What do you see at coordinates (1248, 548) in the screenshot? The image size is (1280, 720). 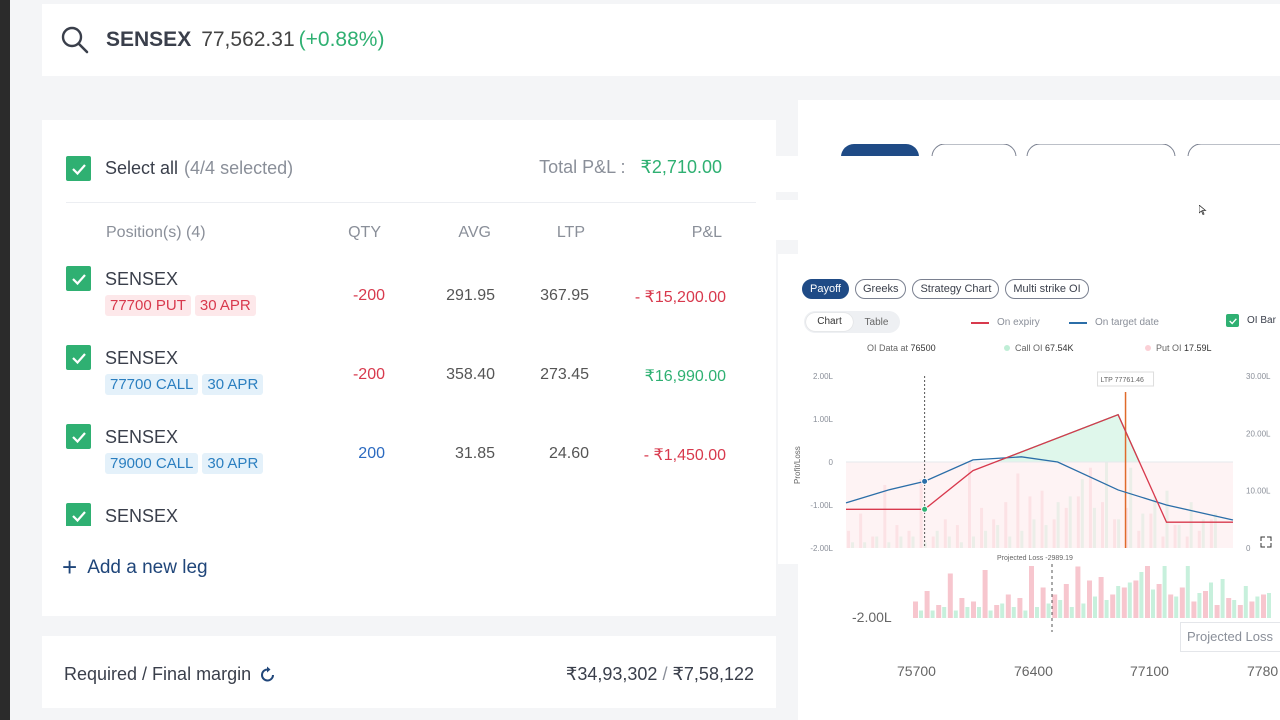 I see `y2-tick-label: 0` at bounding box center [1248, 548].